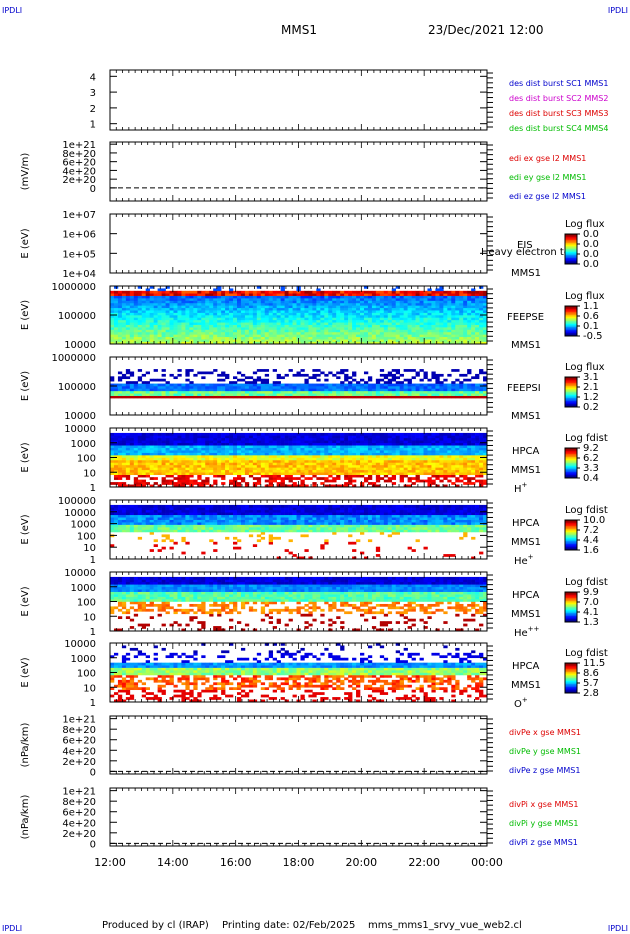 Image resolution: width=630 pixels, height=934 pixels. I want to click on y-tick-label: 10000, so click(80, 345).